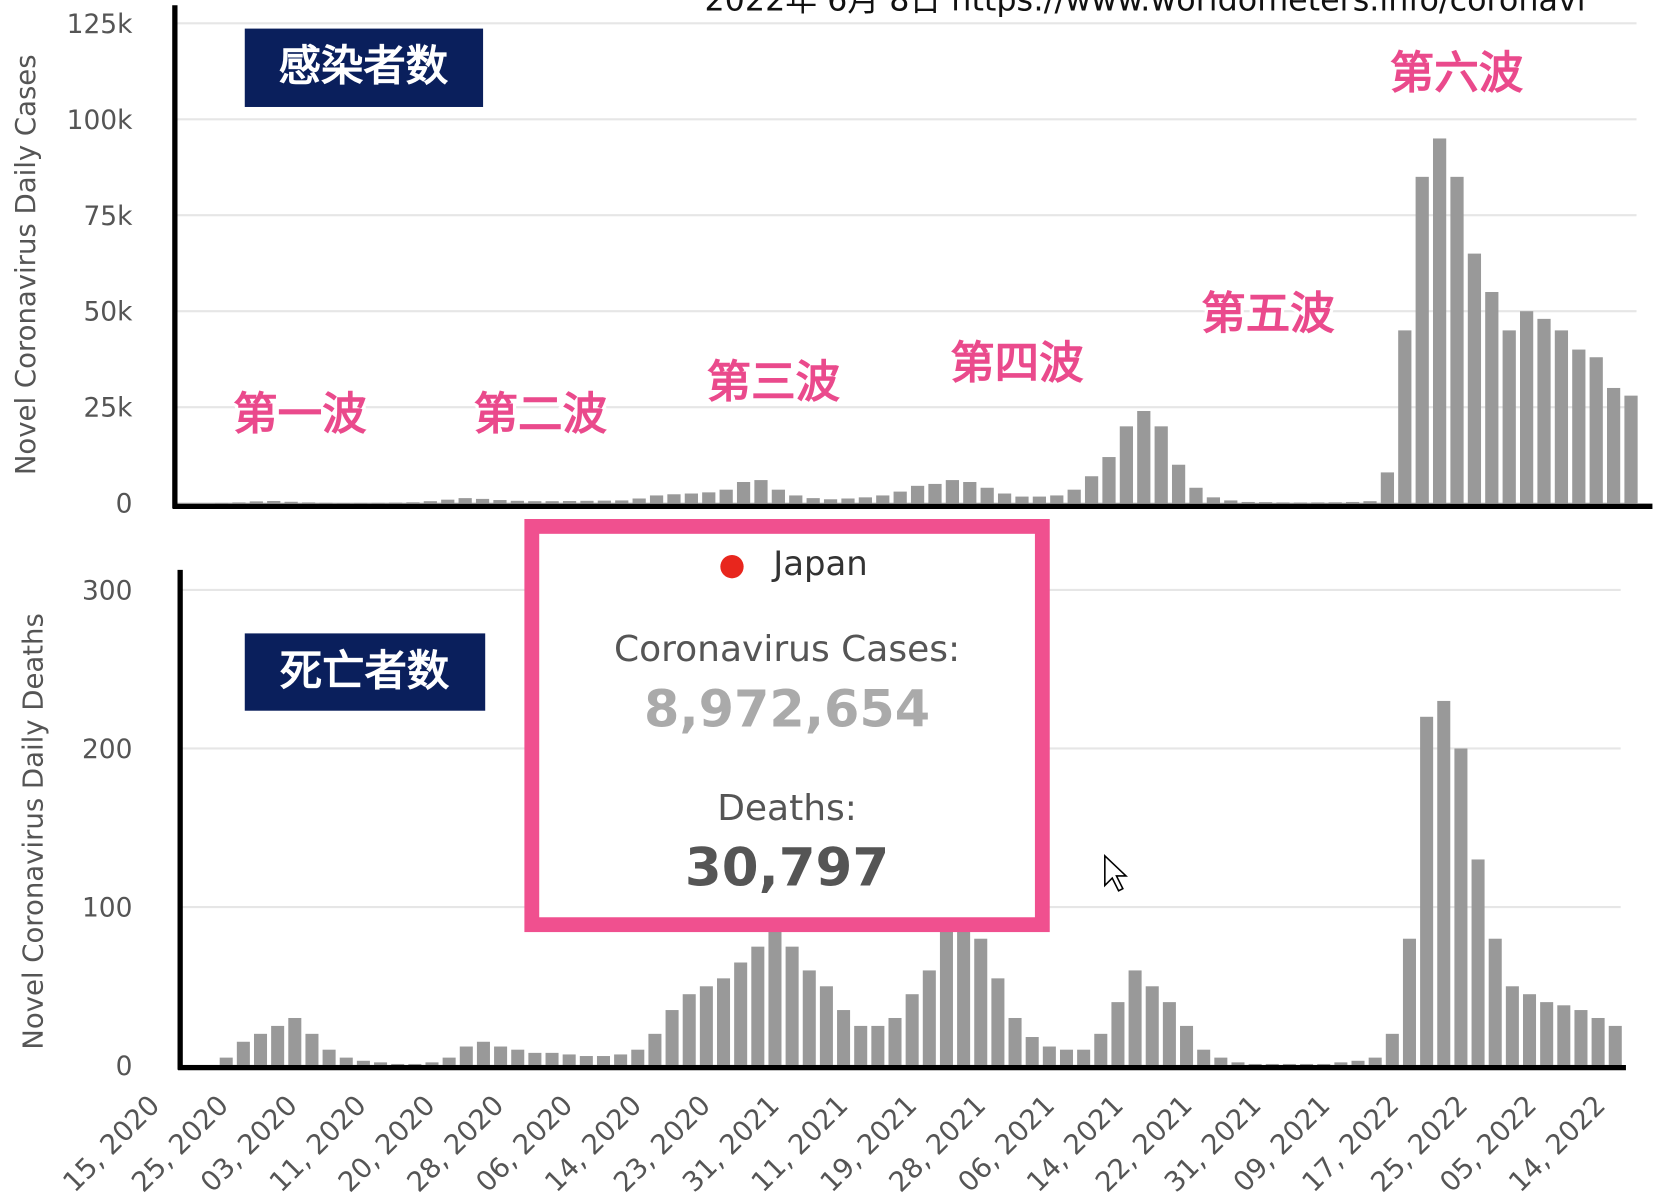  Describe the element at coordinates (108, 408) in the screenshot. I see `y-tick-label: 25k` at that location.